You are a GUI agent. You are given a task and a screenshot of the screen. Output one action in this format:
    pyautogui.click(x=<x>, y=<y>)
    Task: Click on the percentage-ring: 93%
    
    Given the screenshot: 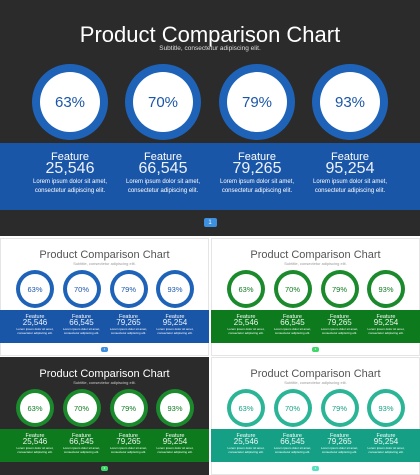 What is the action you would take?
    pyautogui.click(x=350, y=102)
    